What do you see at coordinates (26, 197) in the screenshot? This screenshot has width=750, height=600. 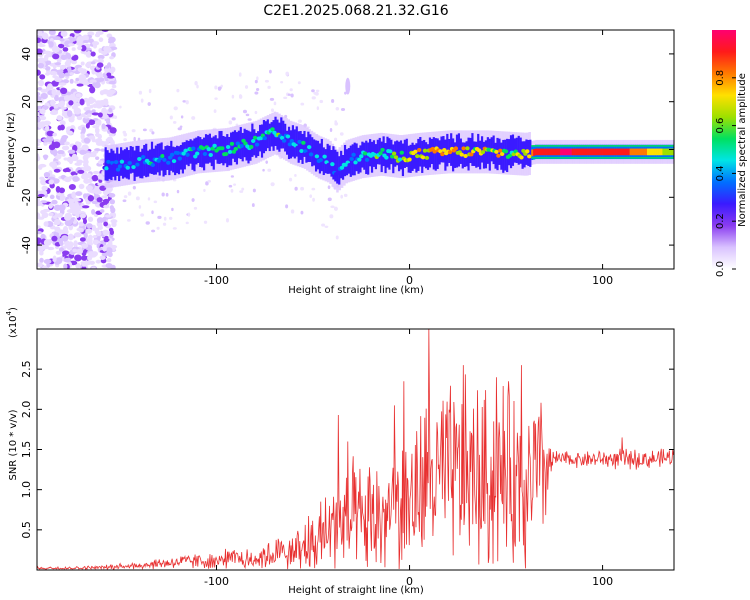 I see `spectrogram-ytick-label: -20` at bounding box center [26, 197].